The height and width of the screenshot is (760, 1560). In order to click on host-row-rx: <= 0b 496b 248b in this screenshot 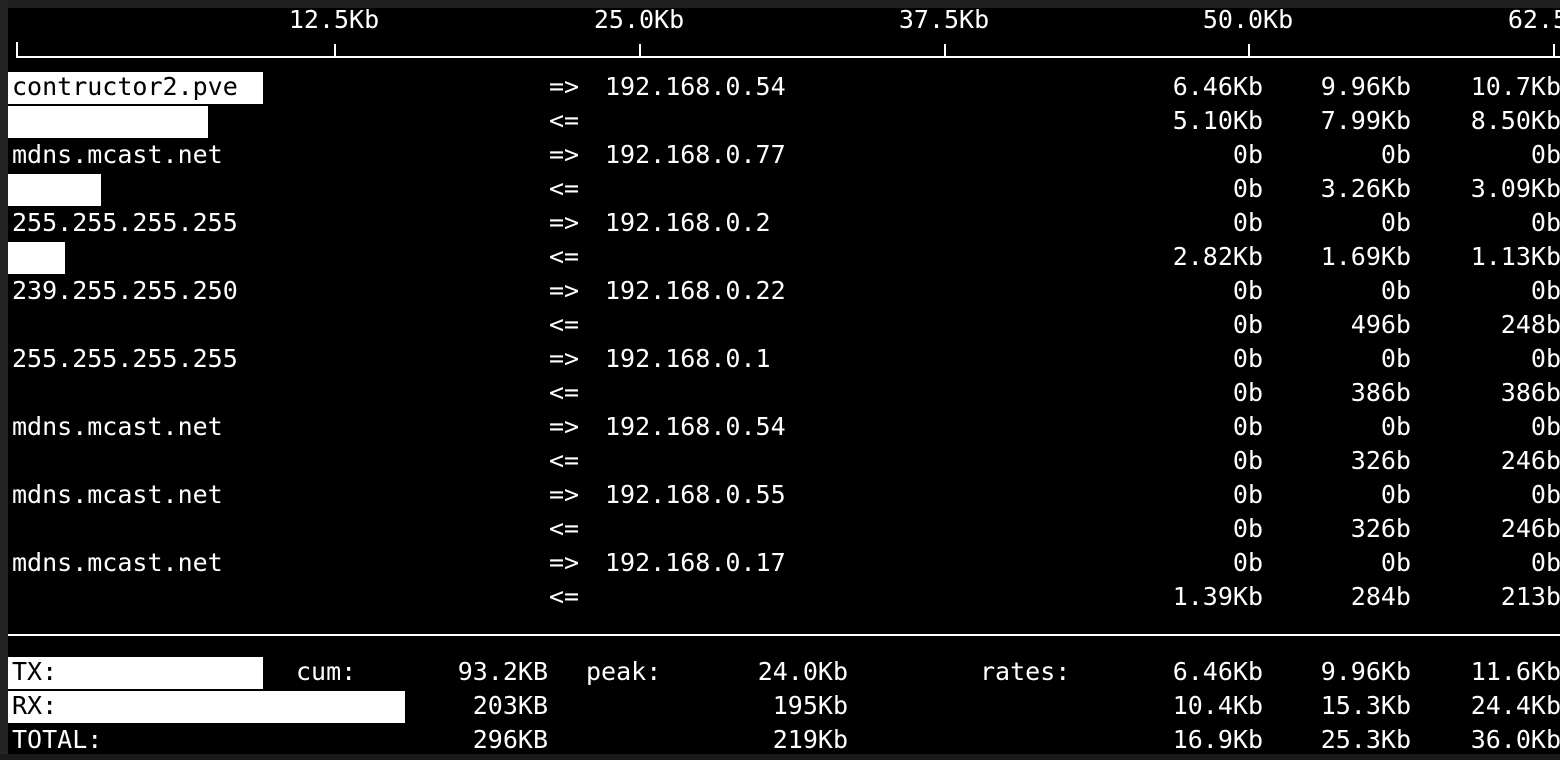, I will do `click(784, 325)`.